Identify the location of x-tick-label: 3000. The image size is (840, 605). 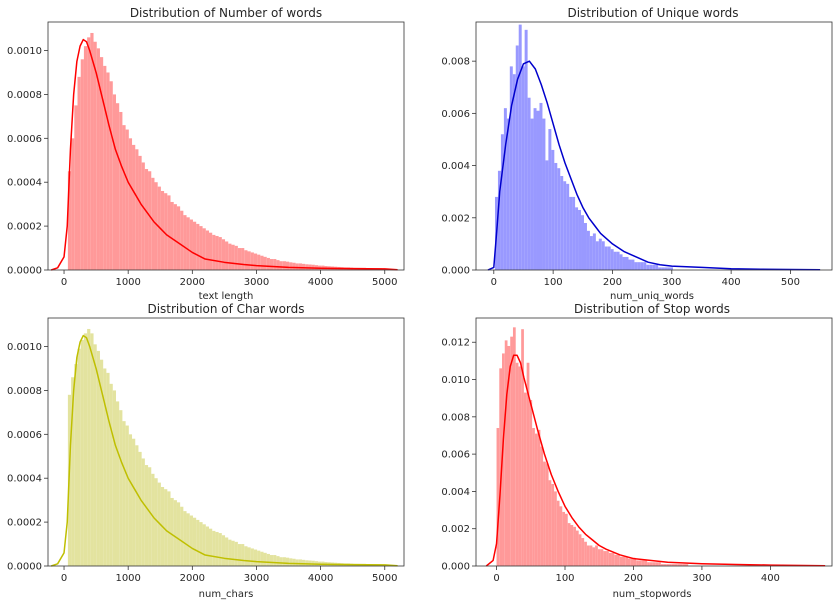
(256, 578).